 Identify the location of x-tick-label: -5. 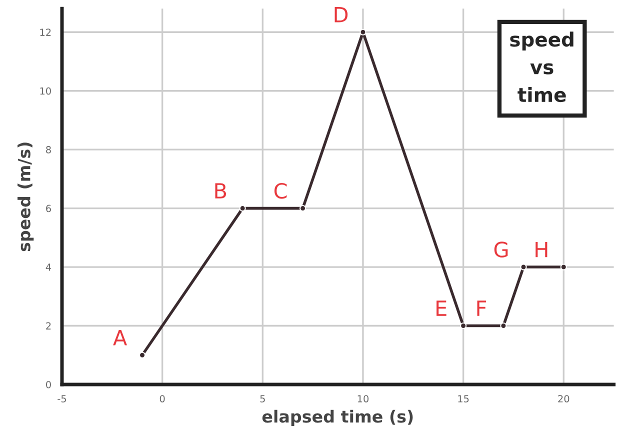
(62, 398).